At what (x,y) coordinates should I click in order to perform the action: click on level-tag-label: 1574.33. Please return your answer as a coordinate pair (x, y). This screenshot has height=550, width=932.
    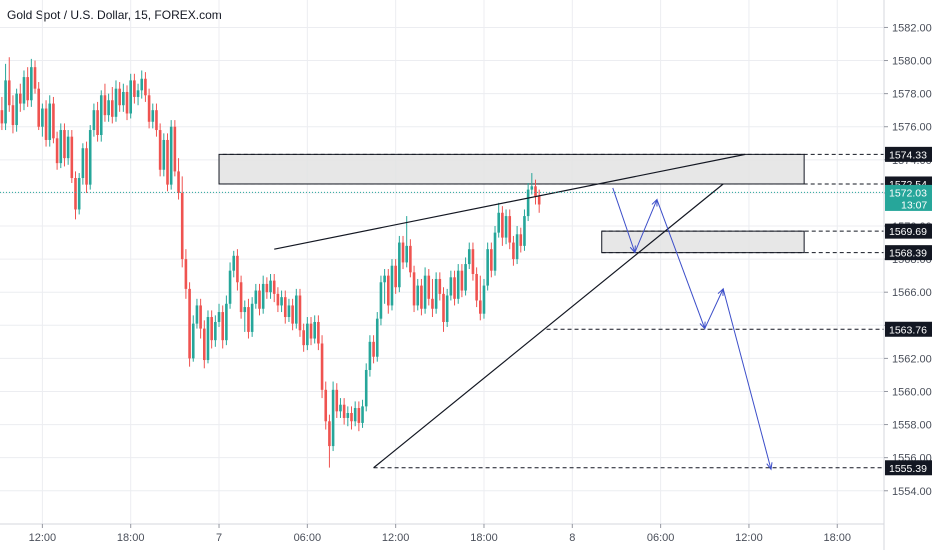
    Looking at the image, I should click on (908, 155).